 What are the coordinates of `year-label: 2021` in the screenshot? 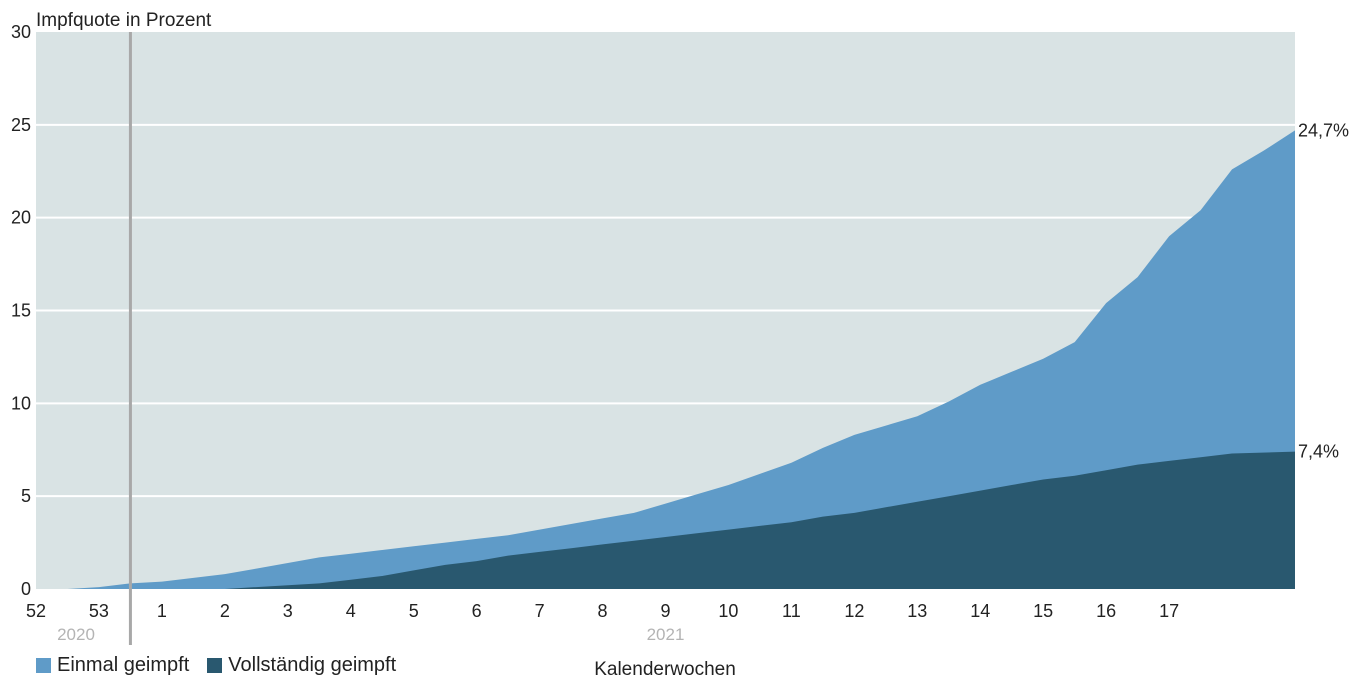 It's located at (666, 634).